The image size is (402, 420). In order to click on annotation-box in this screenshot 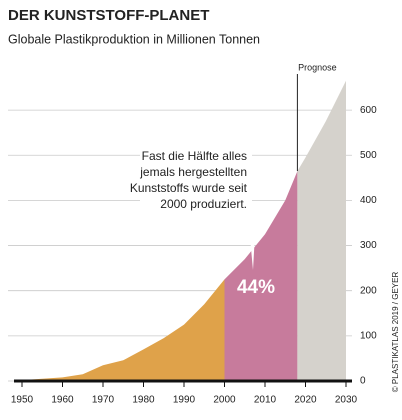, I will do `click(198, 208)`.